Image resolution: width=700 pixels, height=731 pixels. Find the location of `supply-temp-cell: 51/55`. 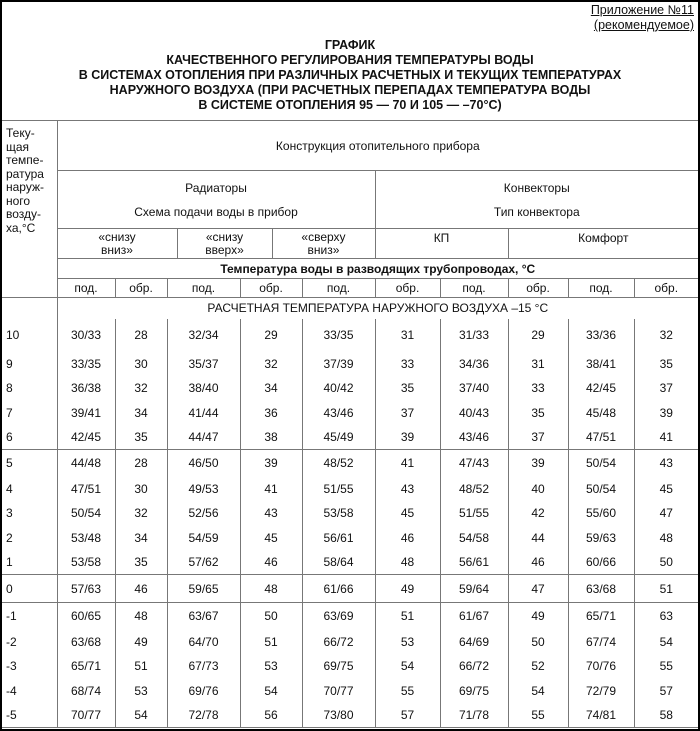

supply-temp-cell: 51/55 is located at coordinates (338, 488).